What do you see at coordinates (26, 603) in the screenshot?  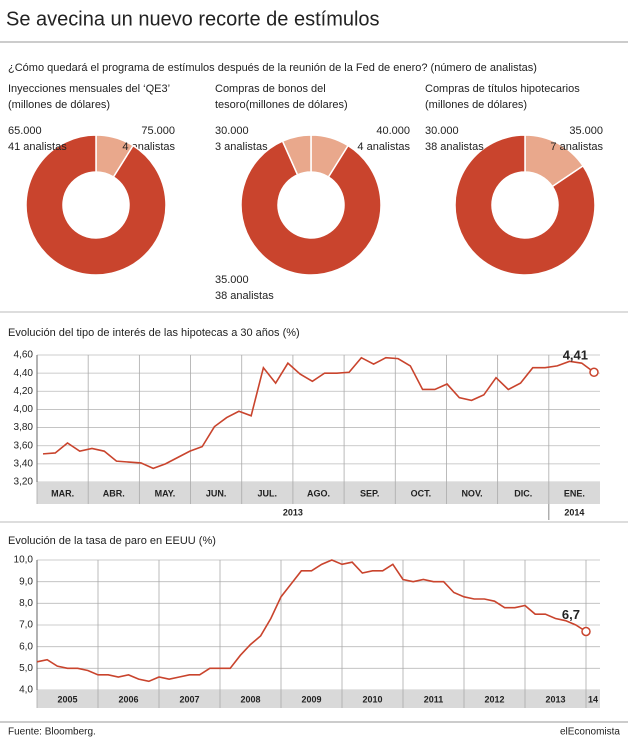 I see `y-tick-label: 8,0` at bounding box center [26, 603].